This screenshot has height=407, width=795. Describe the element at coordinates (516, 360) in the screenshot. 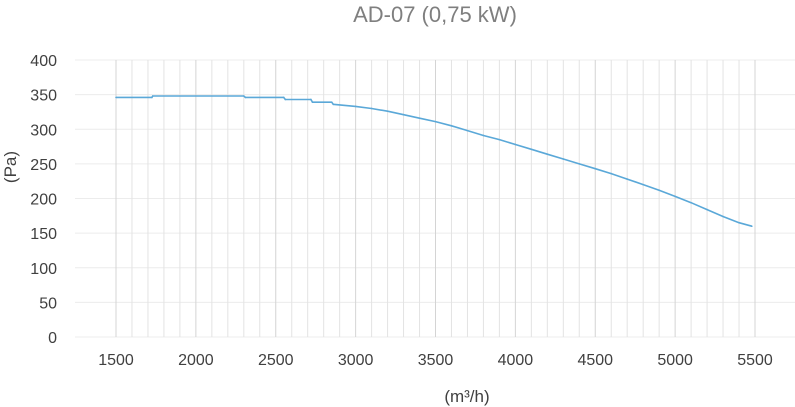

I see `x-tick-label: 4000` at that location.